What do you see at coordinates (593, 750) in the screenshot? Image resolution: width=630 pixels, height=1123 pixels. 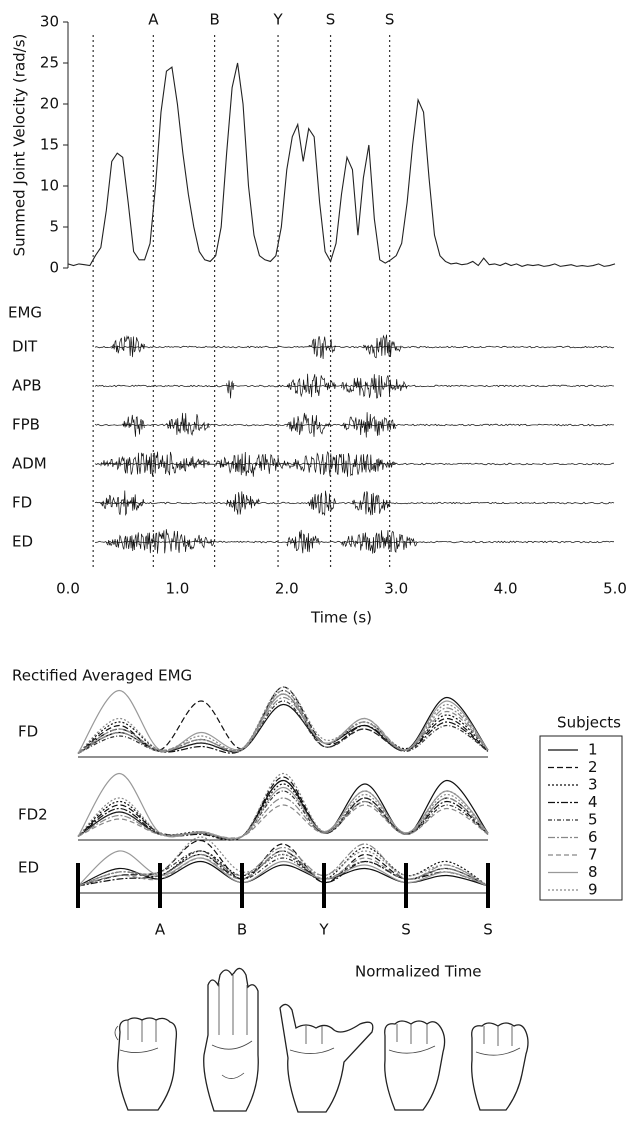 I see `legend-label: 1` at bounding box center [593, 750].